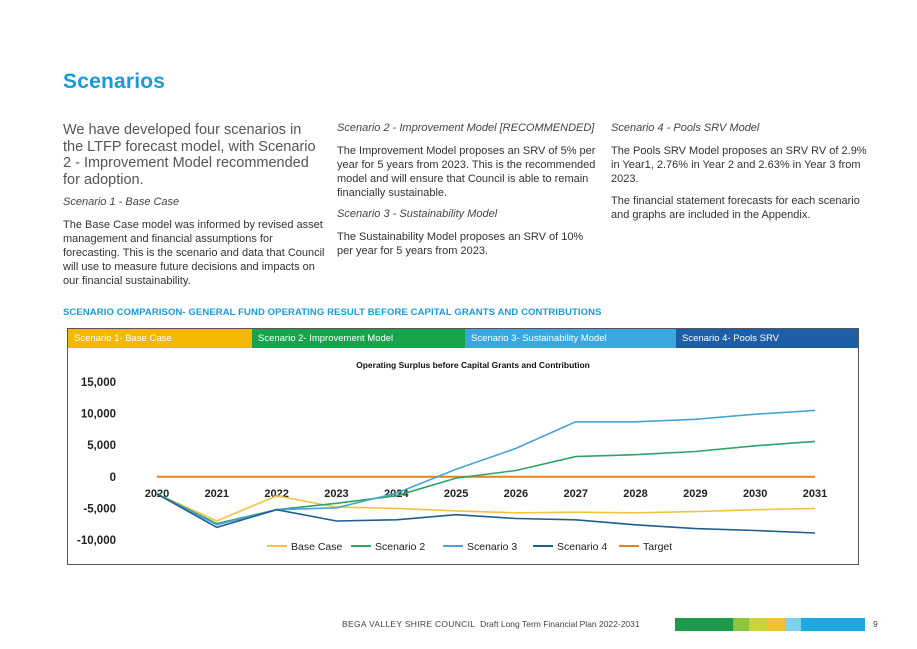  I want to click on scenario-1-heading: Scenario 1 - Base Case, so click(121, 202).